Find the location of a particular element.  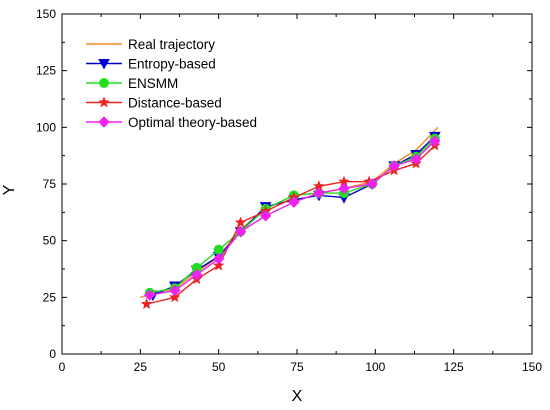

y-axis-title: Y is located at coordinates (9, 189).